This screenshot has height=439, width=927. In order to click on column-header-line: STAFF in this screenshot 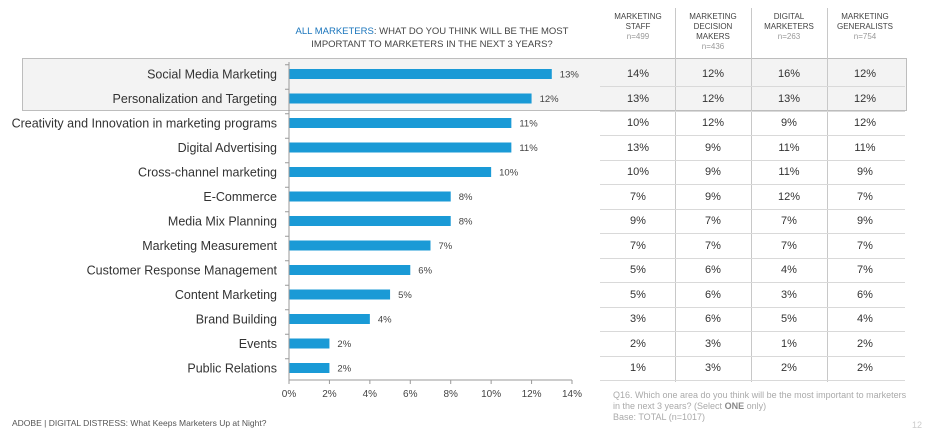, I will do `click(638, 26)`.